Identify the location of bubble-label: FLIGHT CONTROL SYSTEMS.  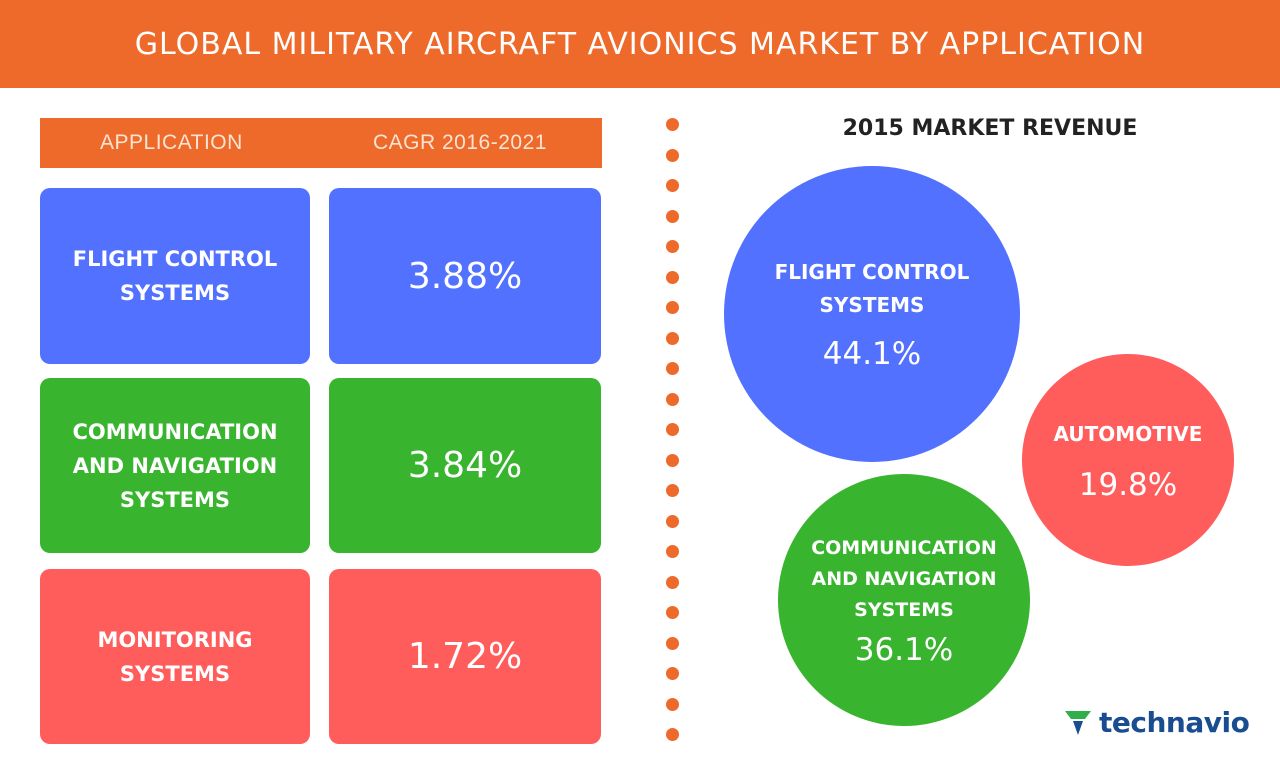
(872, 288).